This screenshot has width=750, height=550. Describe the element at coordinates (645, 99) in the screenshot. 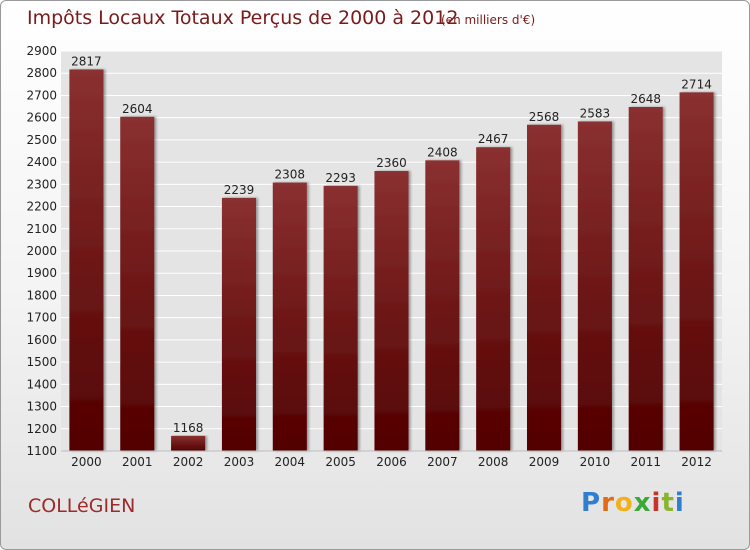

I see `data-label: 2648` at that location.